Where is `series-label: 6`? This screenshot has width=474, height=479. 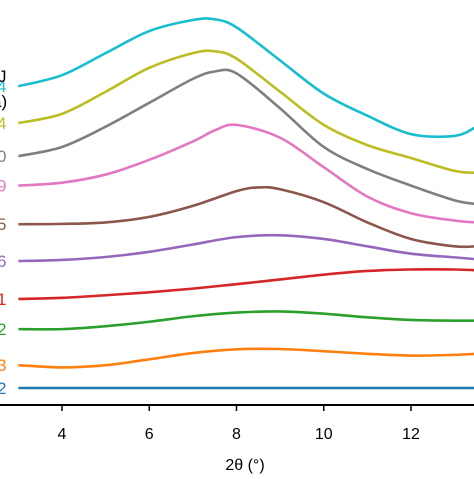
series-label: 6 is located at coordinates (3, 261).